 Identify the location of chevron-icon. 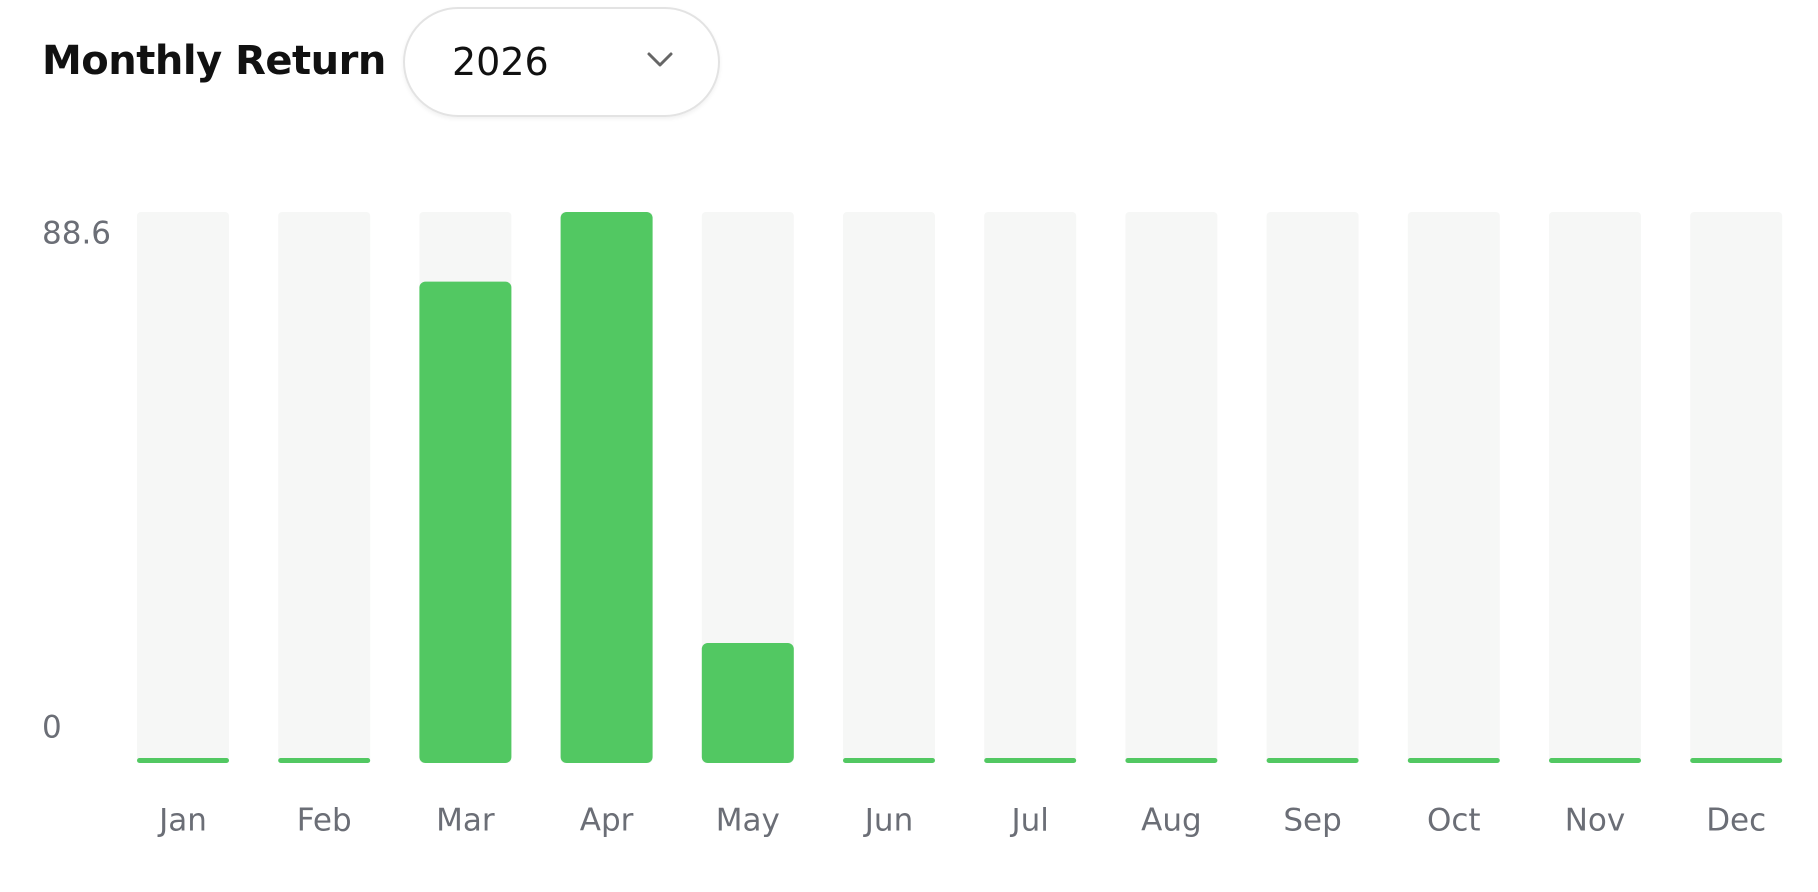
(660, 59).